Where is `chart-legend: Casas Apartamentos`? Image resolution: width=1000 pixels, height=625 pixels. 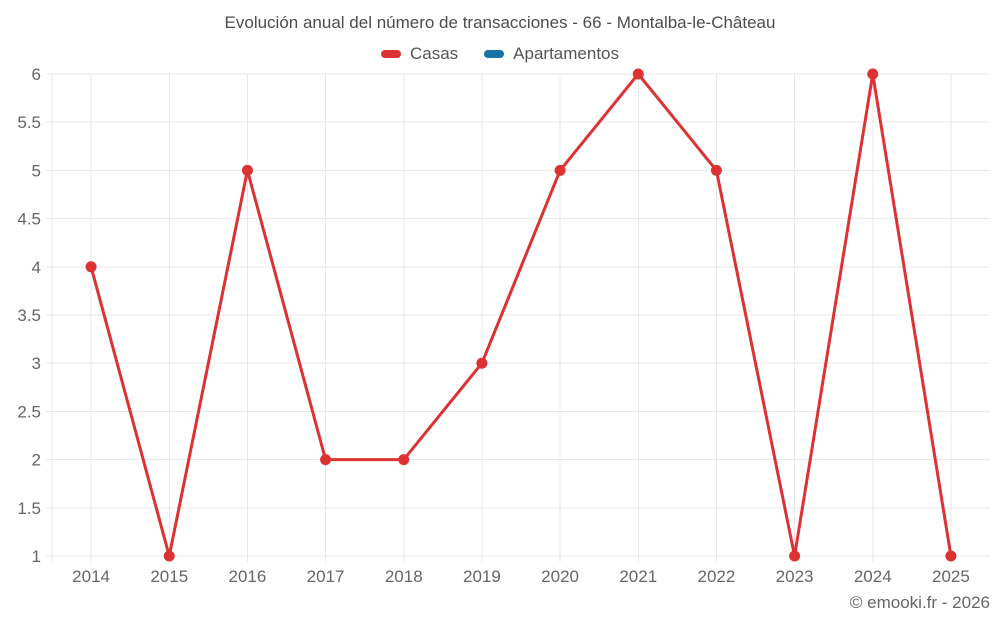 chart-legend: Casas Apartamentos is located at coordinates (500, 54).